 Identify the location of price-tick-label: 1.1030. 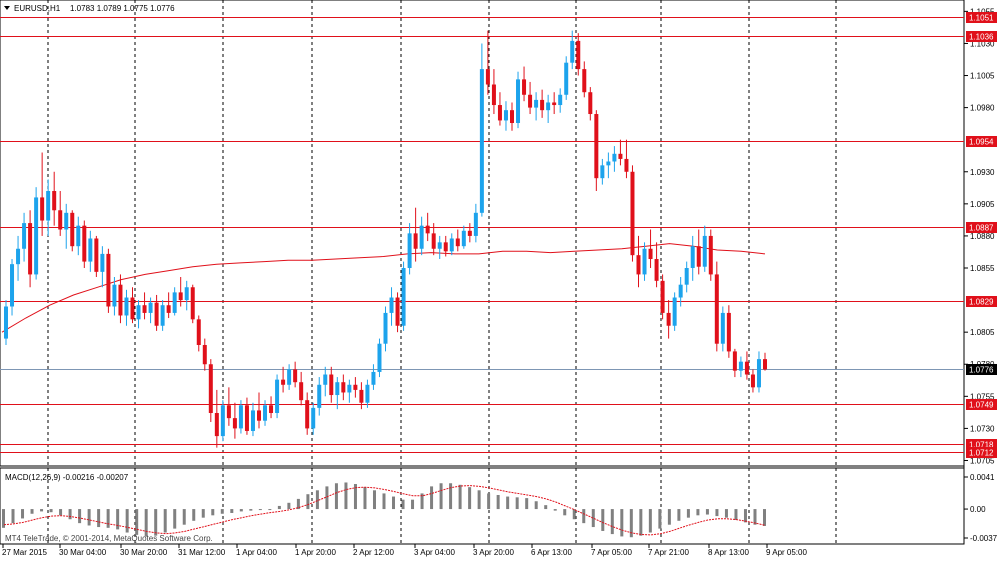
(982, 43).